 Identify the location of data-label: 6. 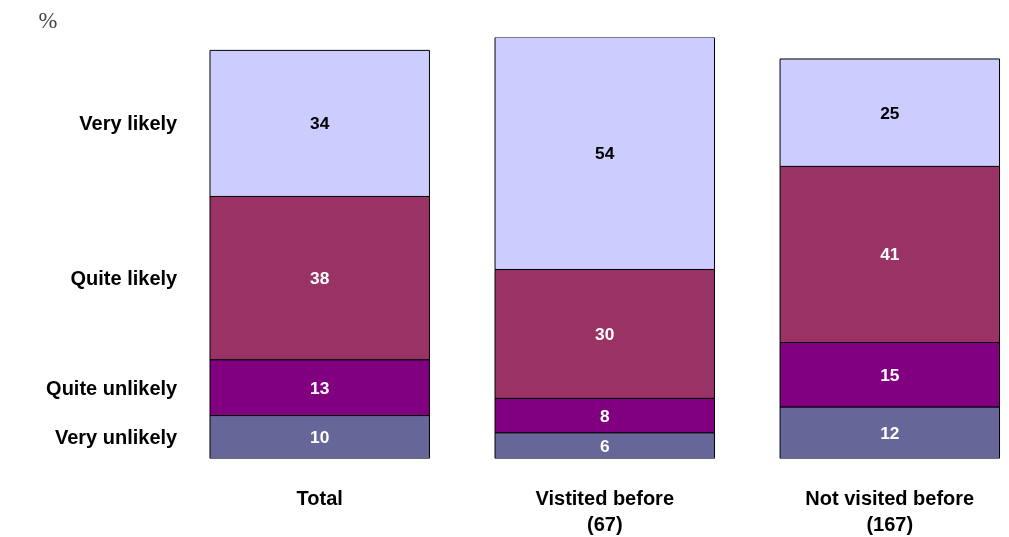
(604, 445).